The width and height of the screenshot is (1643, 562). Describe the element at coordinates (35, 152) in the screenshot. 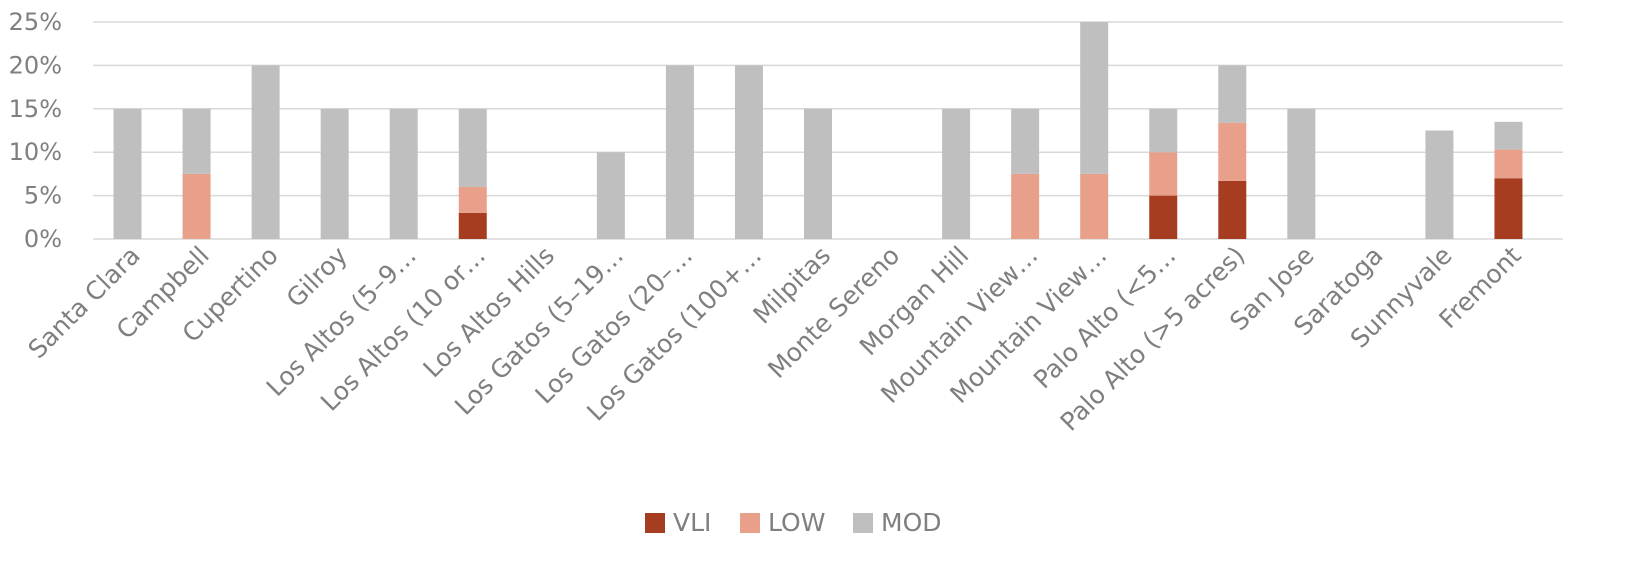

I see `y-tick-label: 10%` at that location.